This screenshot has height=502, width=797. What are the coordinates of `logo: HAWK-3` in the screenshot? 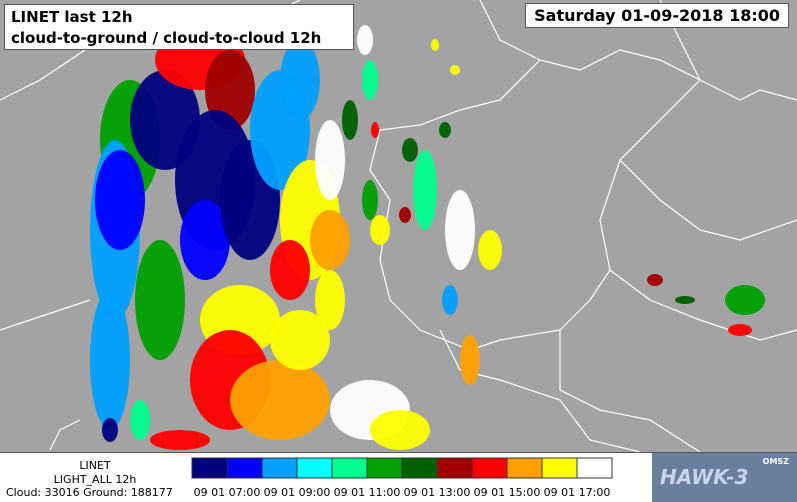 It's located at (704, 477).